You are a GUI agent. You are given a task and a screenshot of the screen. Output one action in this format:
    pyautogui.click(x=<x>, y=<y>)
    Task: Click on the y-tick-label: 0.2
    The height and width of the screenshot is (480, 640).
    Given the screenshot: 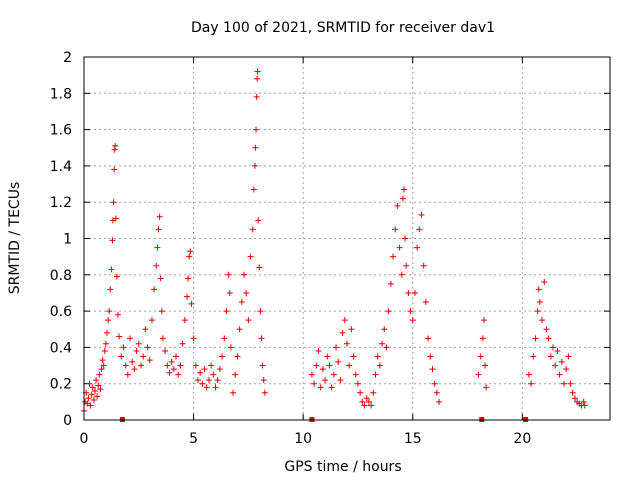 What is the action you would take?
    pyautogui.click(x=61, y=385)
    